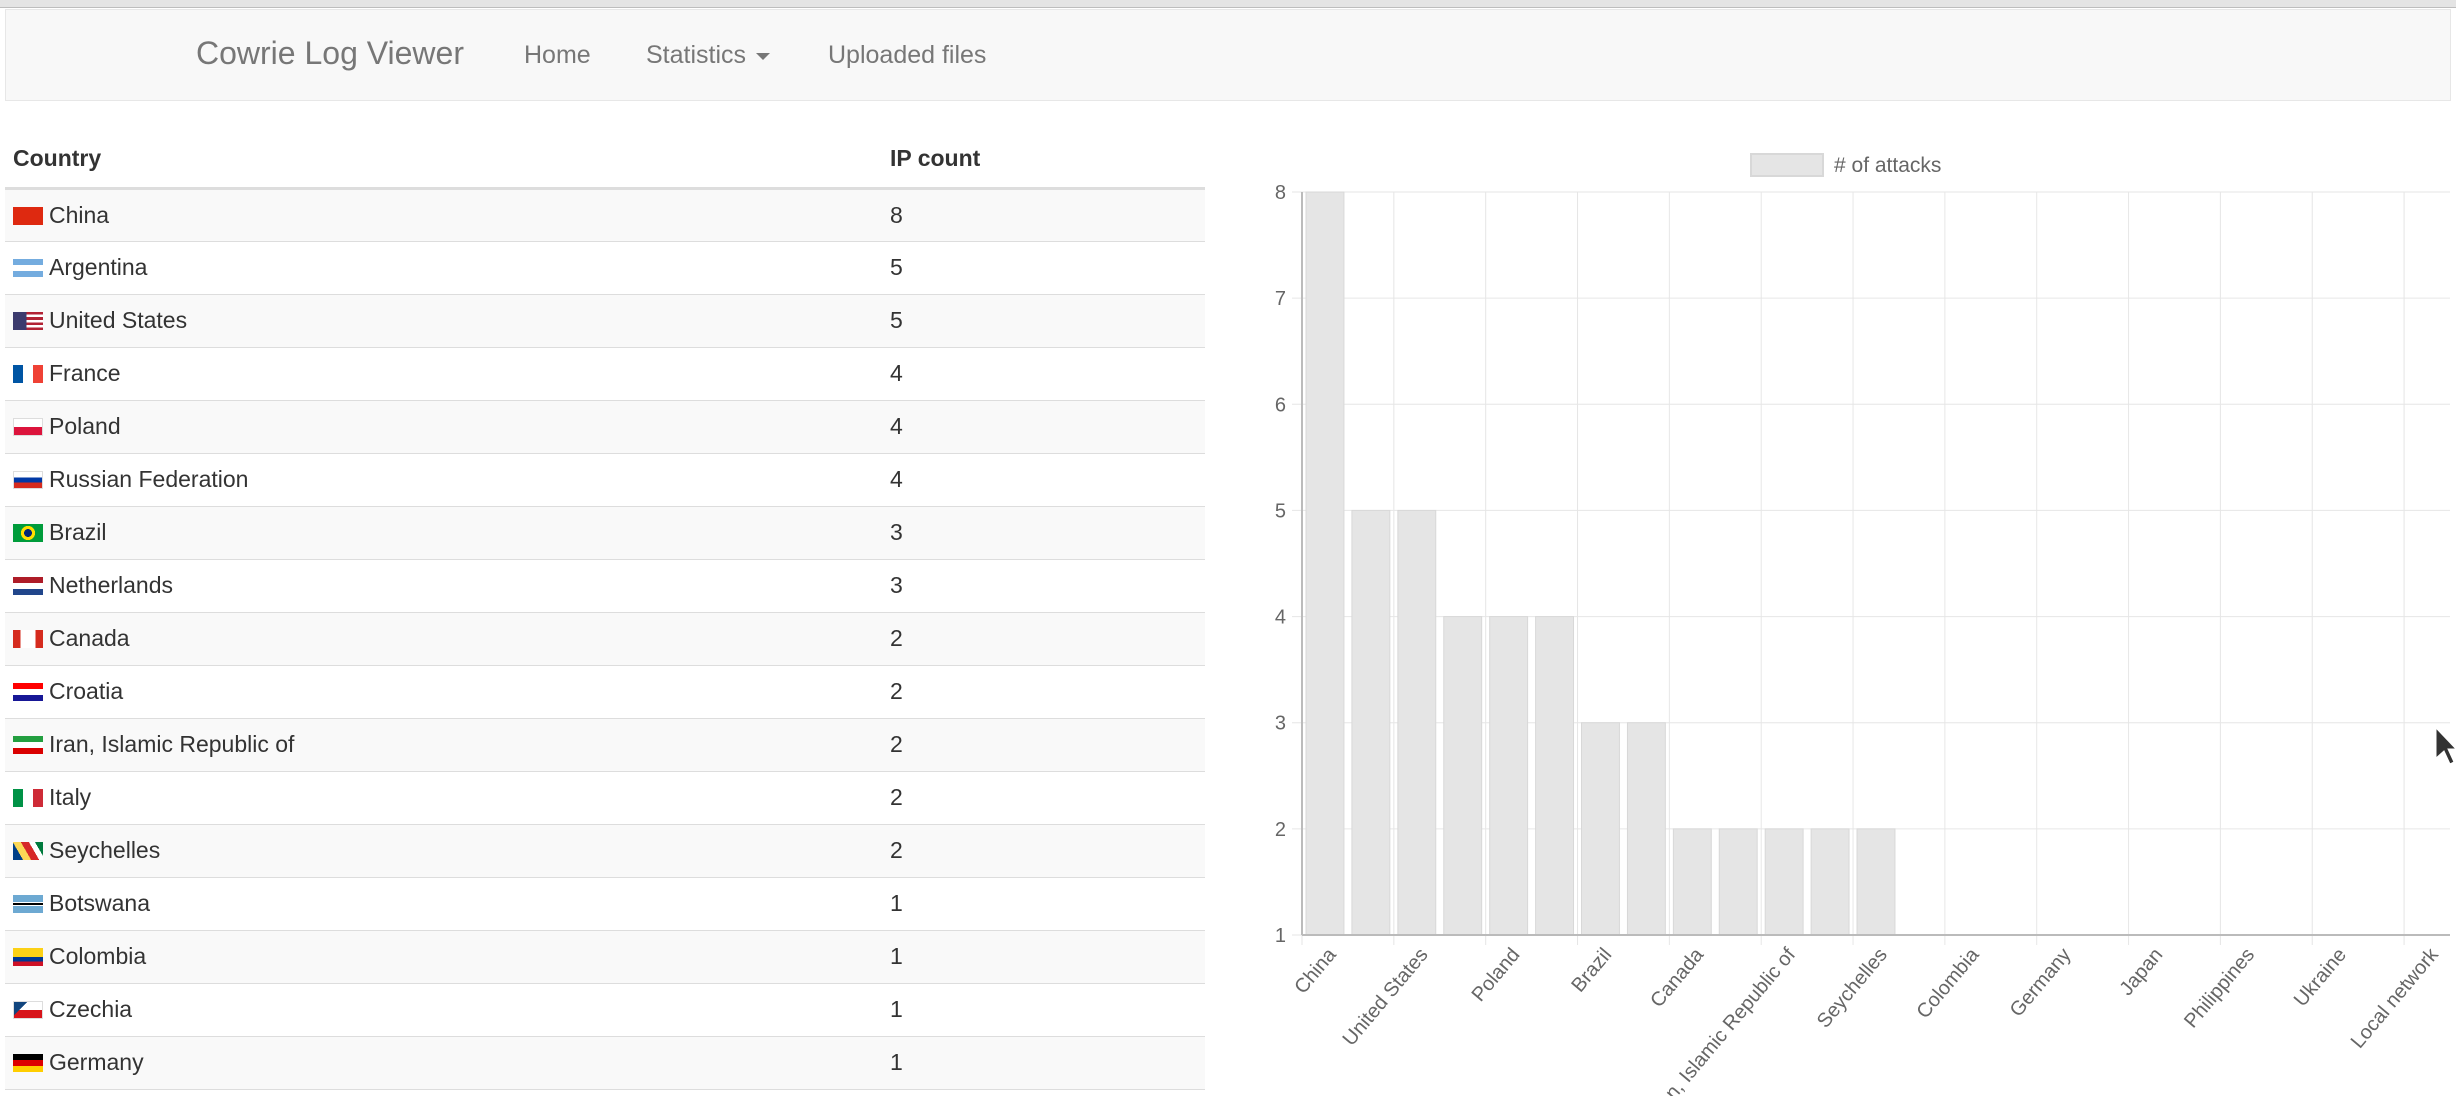 This screenshot has height=1096, width=2456. What do you see at coordinates (1280, 405) in the screenshot?
I see `y-tick-label: 6` at bounding box center [1280, 405].